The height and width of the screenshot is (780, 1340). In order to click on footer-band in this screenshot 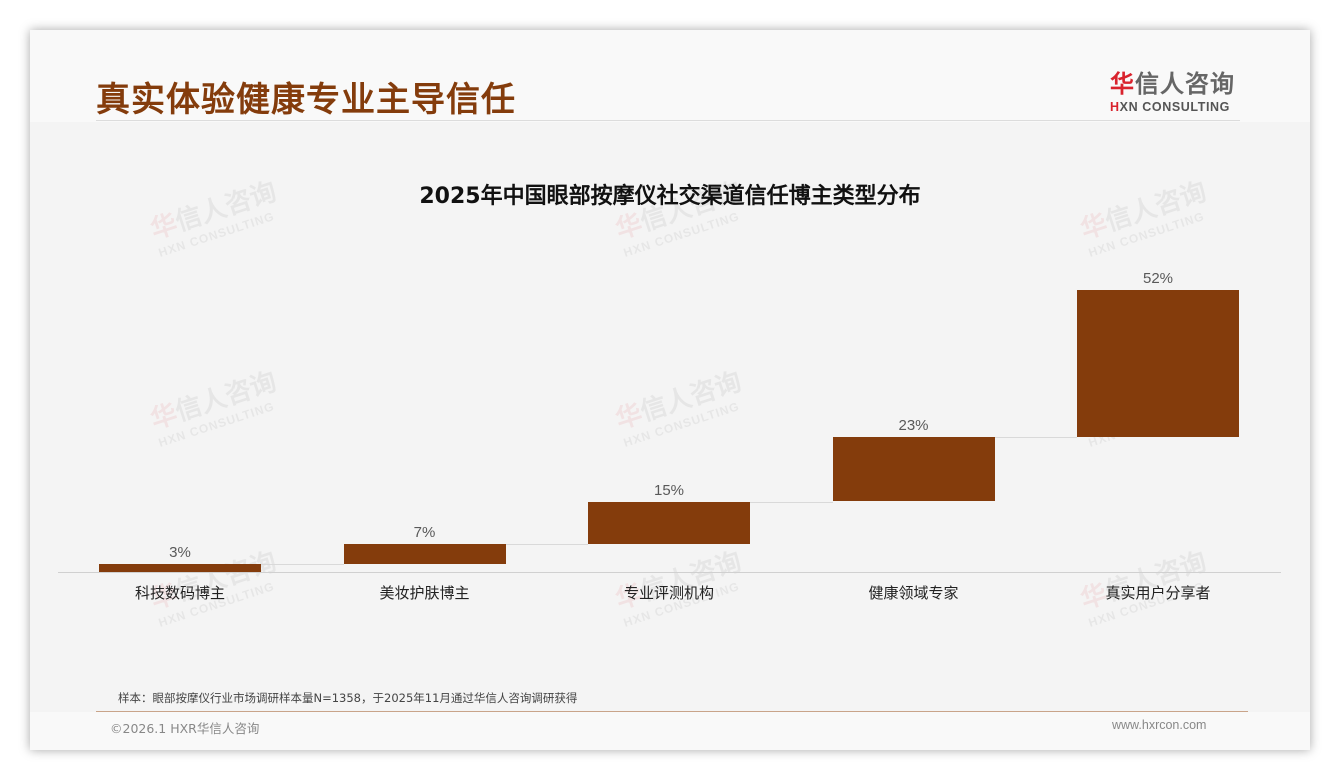, I will do `click(670, 731)`.